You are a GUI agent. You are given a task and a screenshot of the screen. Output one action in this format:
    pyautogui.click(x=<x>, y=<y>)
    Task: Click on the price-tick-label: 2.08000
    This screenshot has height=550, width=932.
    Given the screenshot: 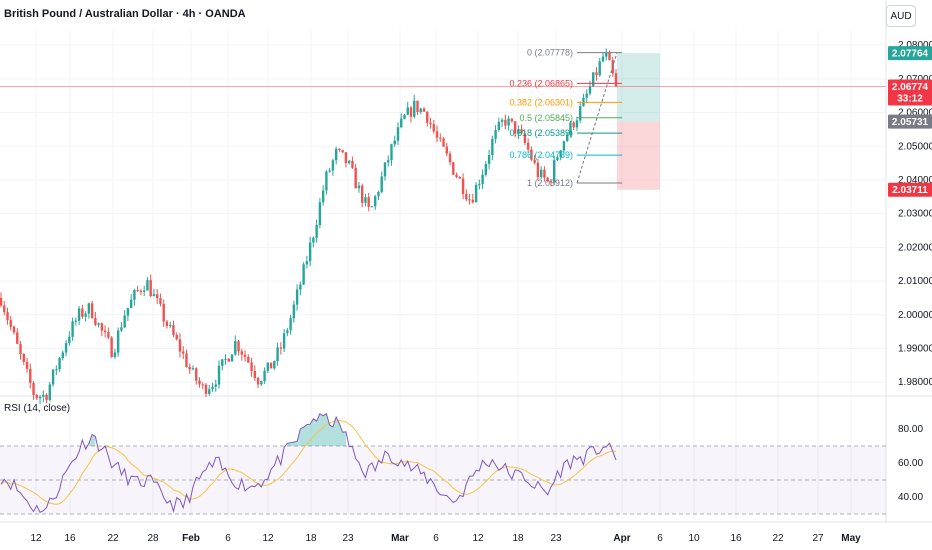 What is the action you would take?
    pyautogui.click(x=915, y=45)
    